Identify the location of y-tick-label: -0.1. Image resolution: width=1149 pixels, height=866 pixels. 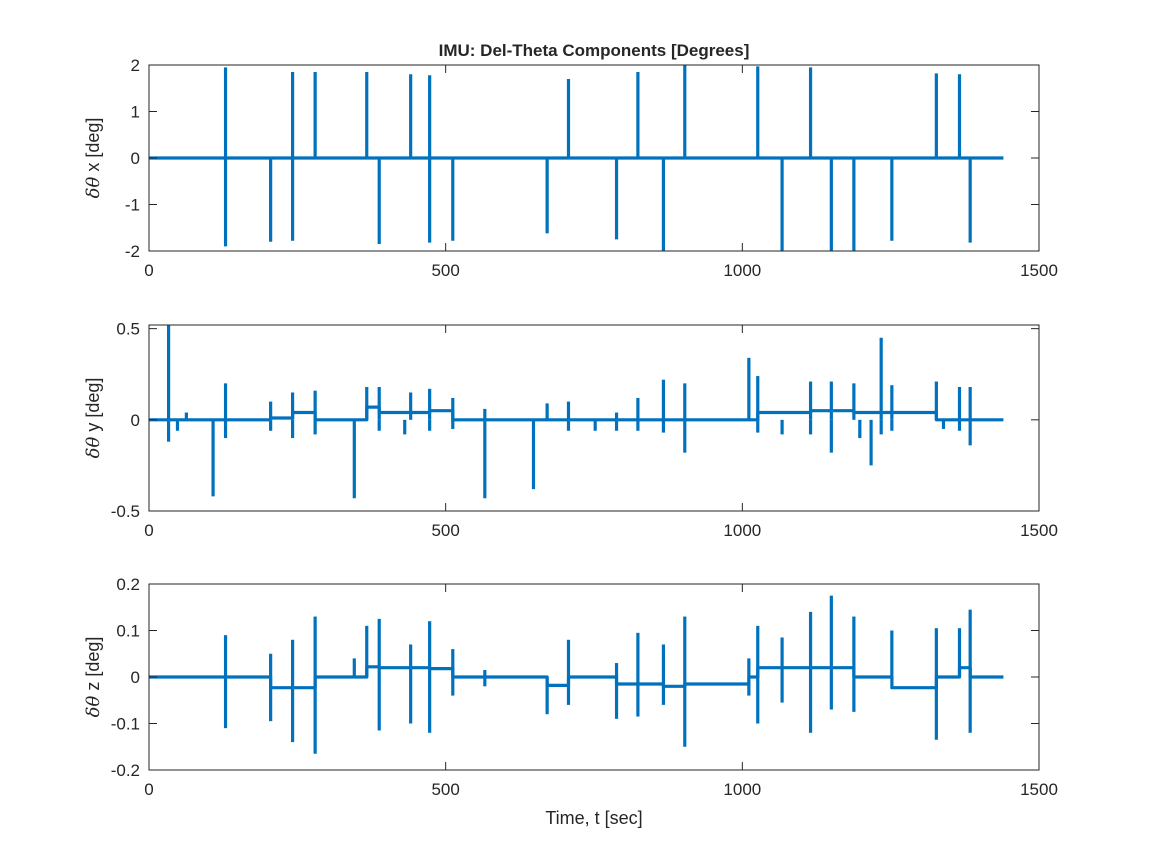
(125, 724).